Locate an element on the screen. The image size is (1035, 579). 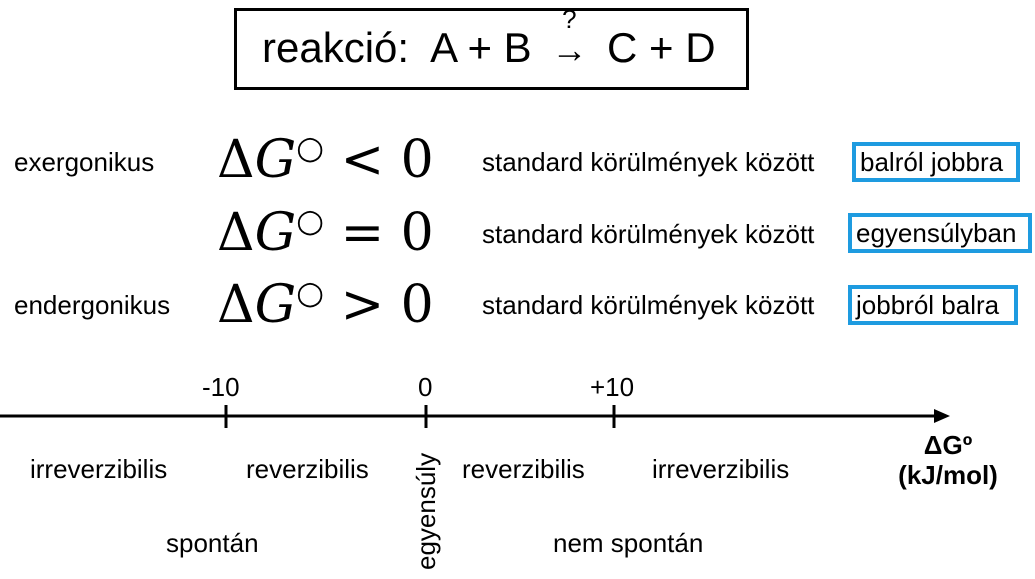
reaction-equation: reakció: A + B ? → C + D is located at coordinates (489, 41).